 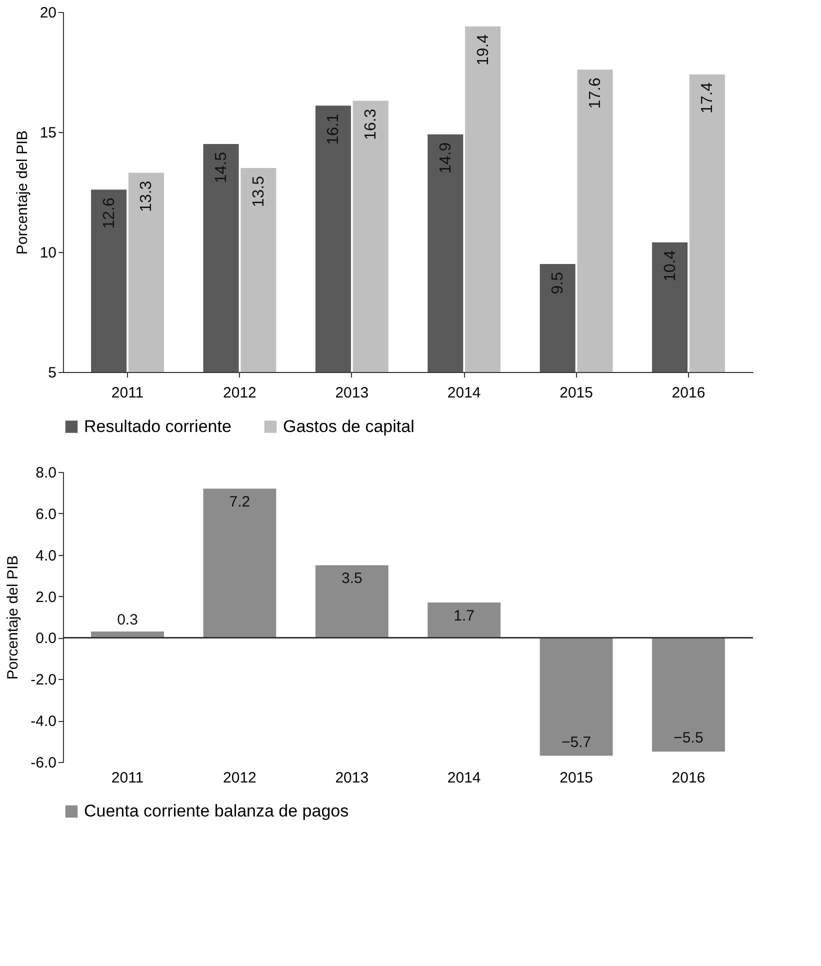 What do you see at coordinates (46, 473) in the screenshot?
I see `y-tick-label: 8.0` at bounding box center [46, 473].